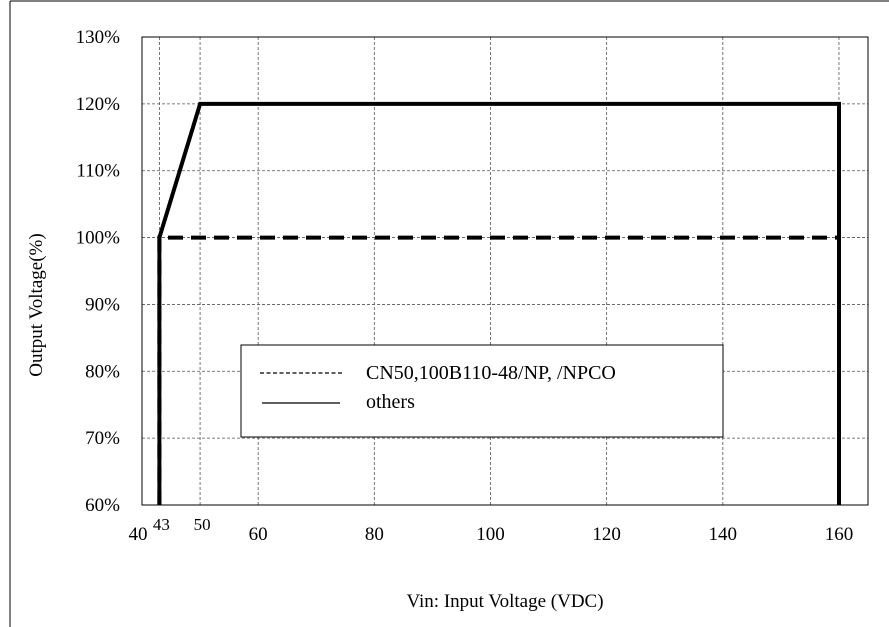  I want to click on x-tick-label: 100, so click(490, 534).